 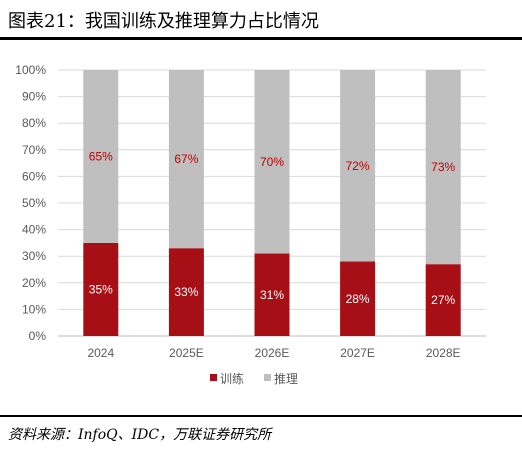 What do you see at coordinates (261, 38) in the screenshot?
I see `top-rule` at bounding box center [261, 38].